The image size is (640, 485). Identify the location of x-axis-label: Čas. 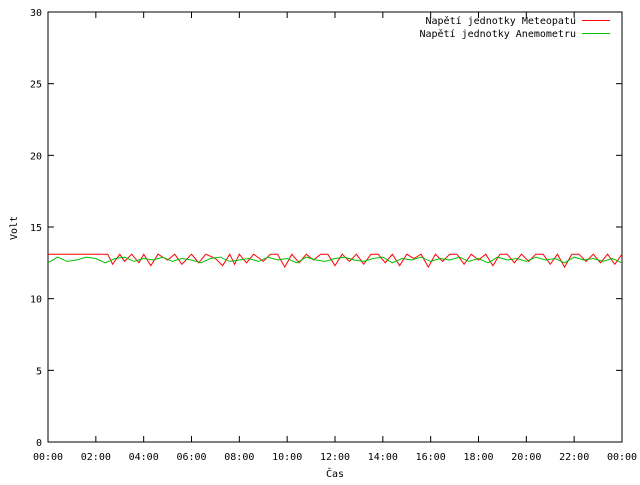
(335, 473).